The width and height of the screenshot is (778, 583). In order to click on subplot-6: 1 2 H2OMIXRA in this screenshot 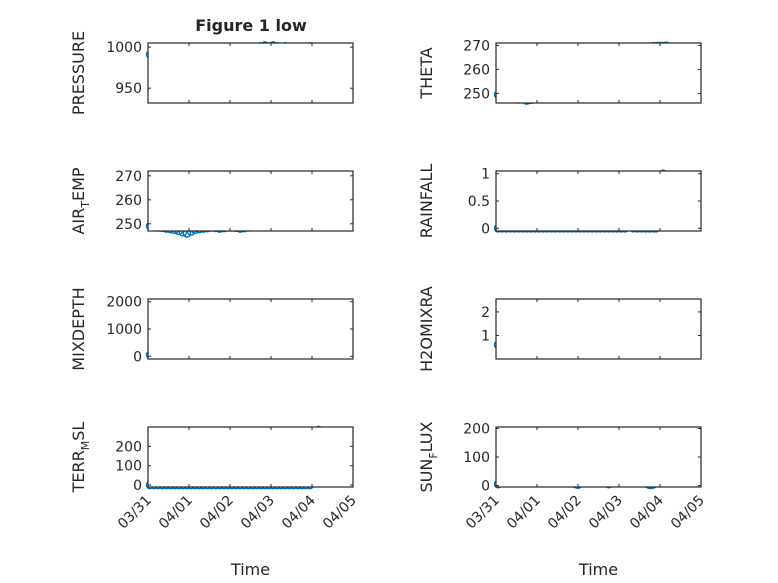, I will do `click(559, 329)`.